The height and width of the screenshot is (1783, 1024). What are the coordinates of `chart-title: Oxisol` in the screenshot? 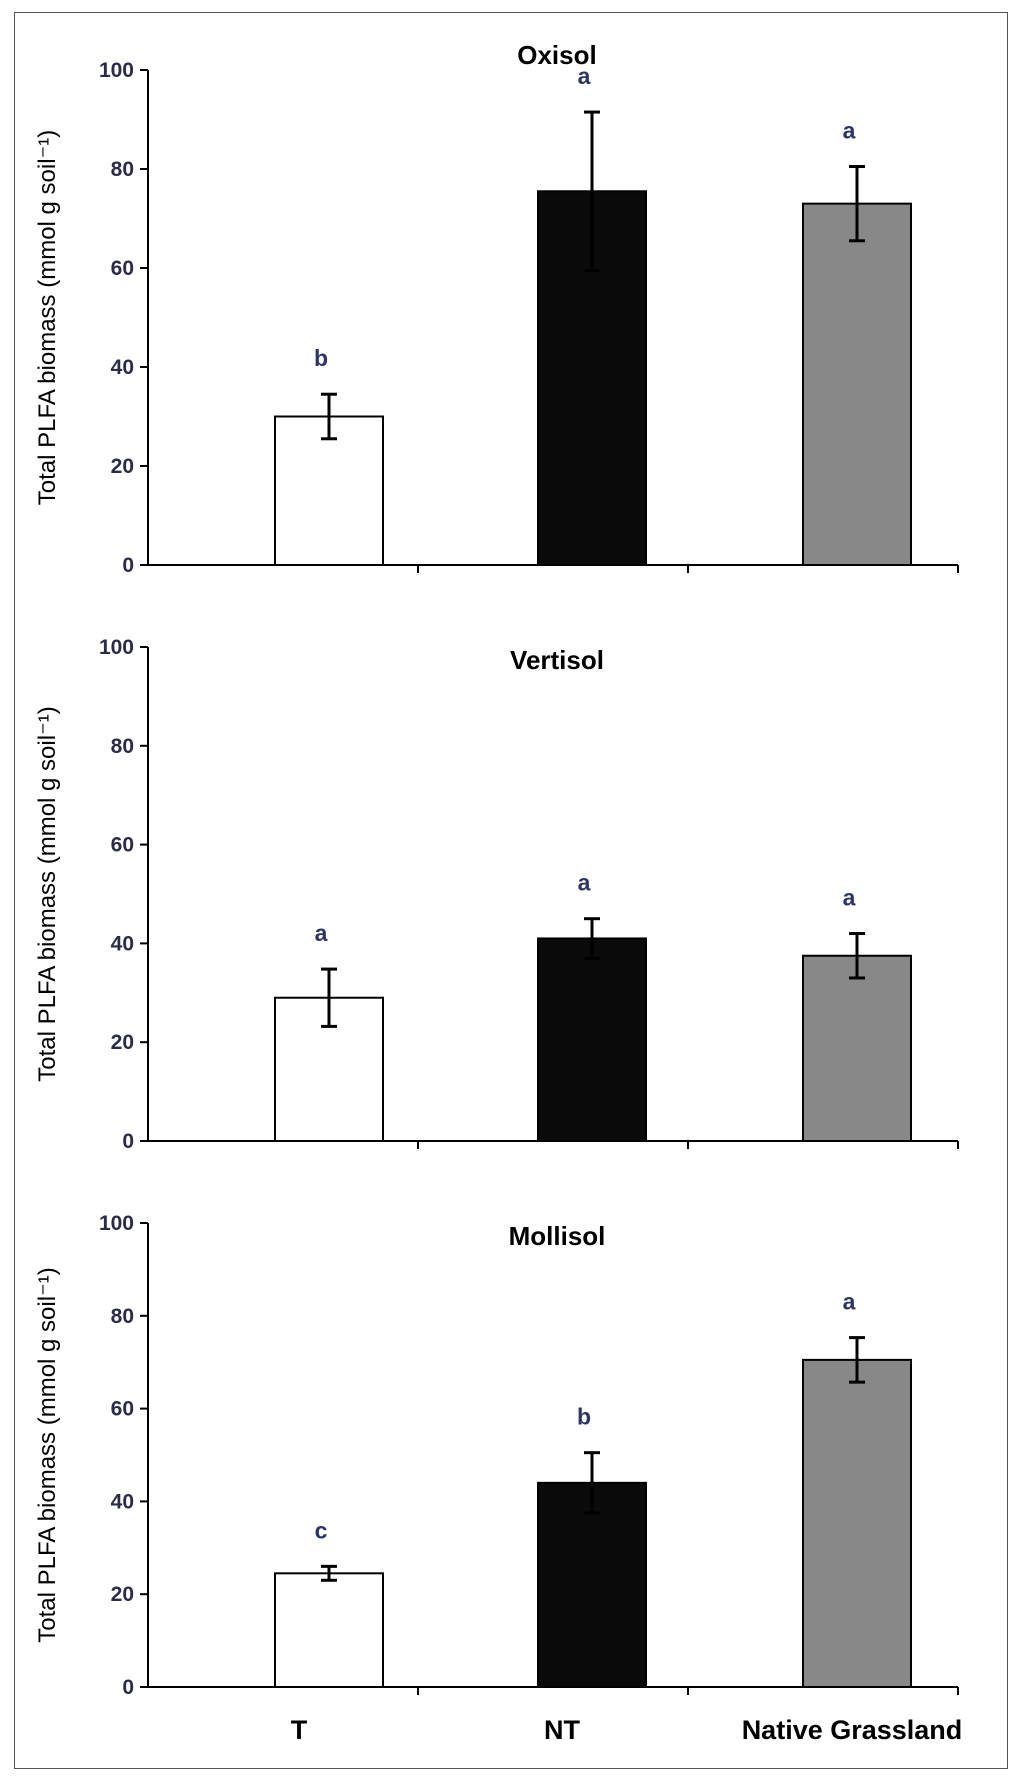 It's located at (556, 55).